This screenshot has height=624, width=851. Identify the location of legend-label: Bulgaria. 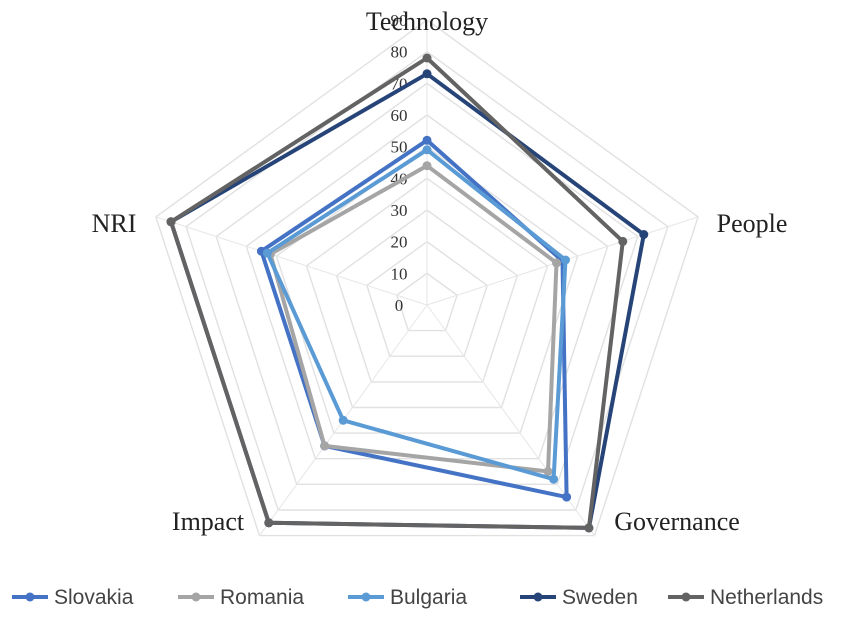
(428, 597).